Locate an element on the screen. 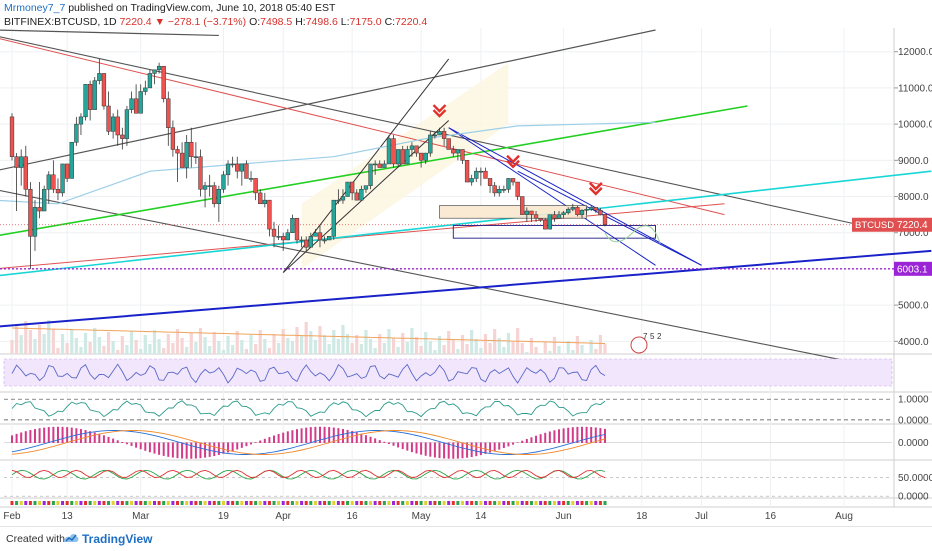  author-name: Mrmoney7_7 is located at coordinates (35, 8).